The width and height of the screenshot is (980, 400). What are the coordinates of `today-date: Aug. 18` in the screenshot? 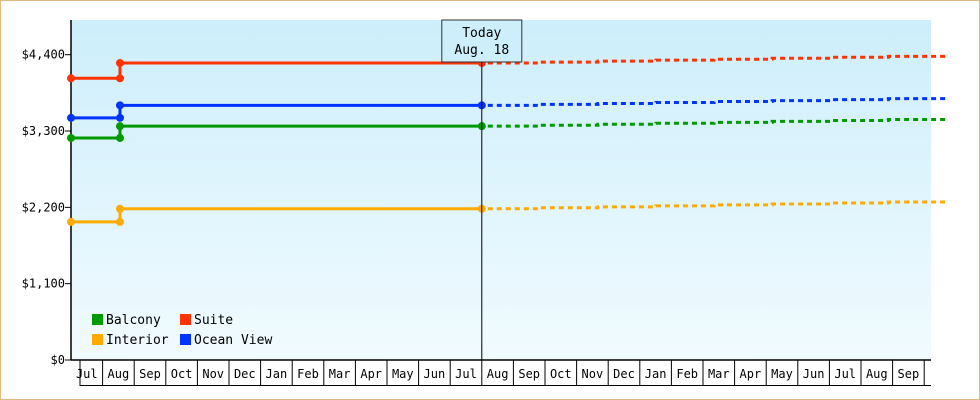 It's located at (481, 50).